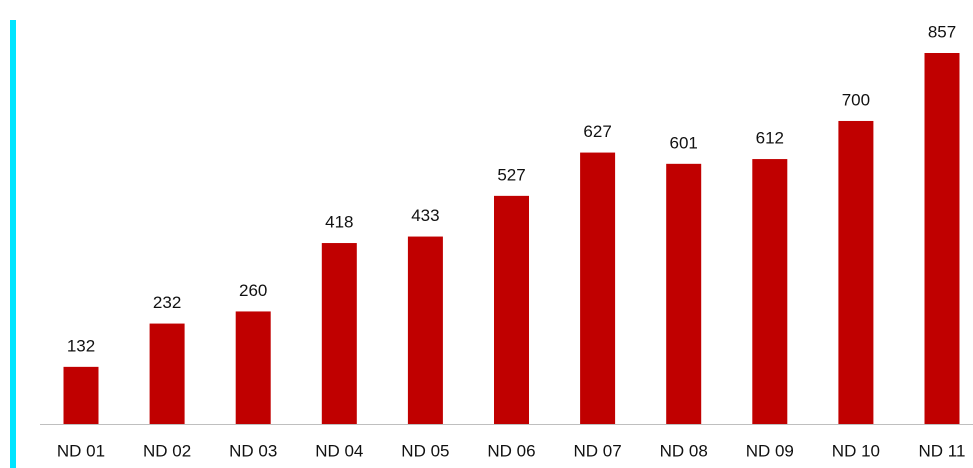 The height and width of the screenshot is (468, 973). Describe the element at coordinates (339, 222) in the screenshot. I see `value-label: 418` at that location.